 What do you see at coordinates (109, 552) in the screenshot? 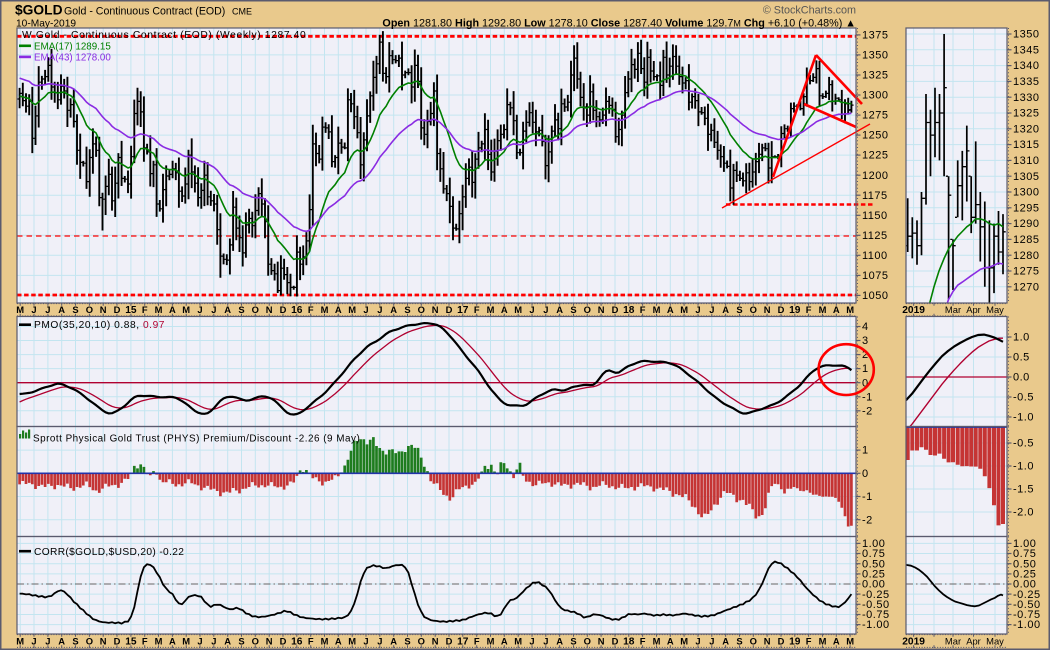
I see `svg-text: CORR($GOLD,$USD,20) -0.22` at bounding box center [109, 552].